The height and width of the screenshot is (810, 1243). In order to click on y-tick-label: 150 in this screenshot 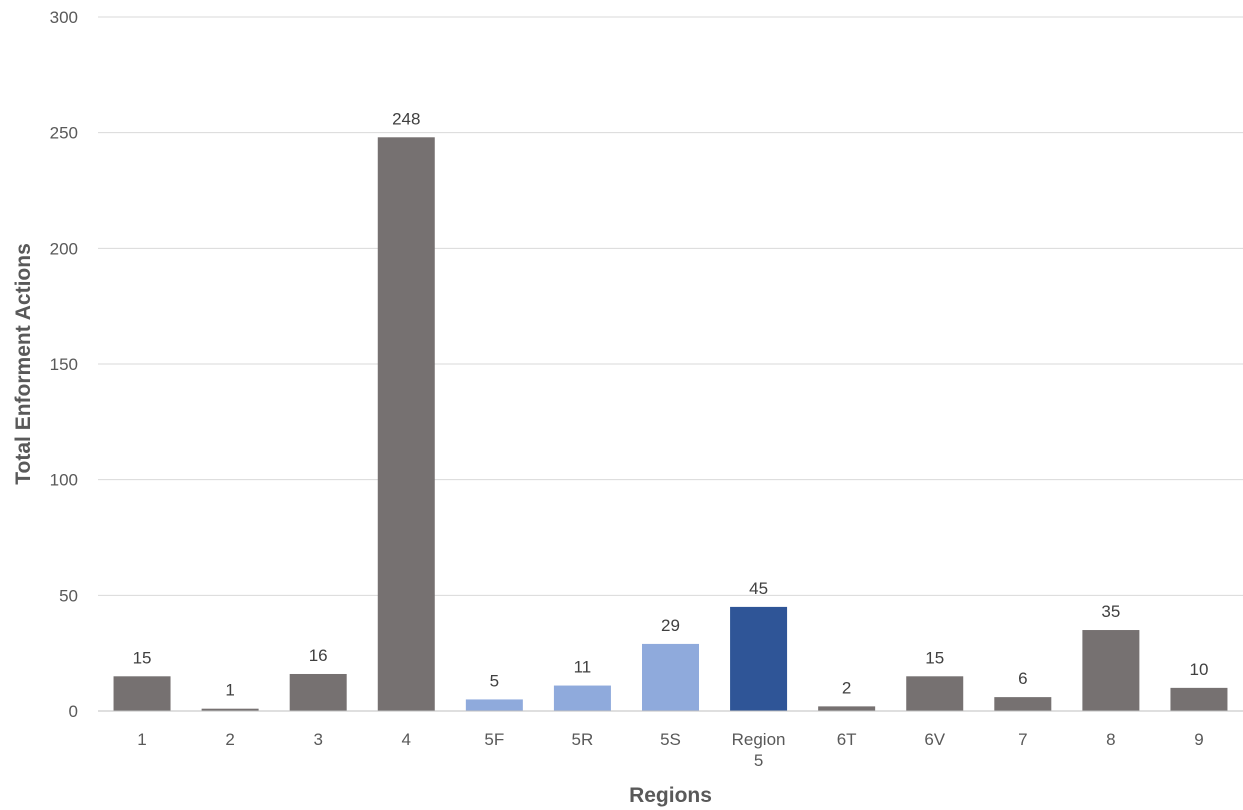, I will do `click(64, 364)`.